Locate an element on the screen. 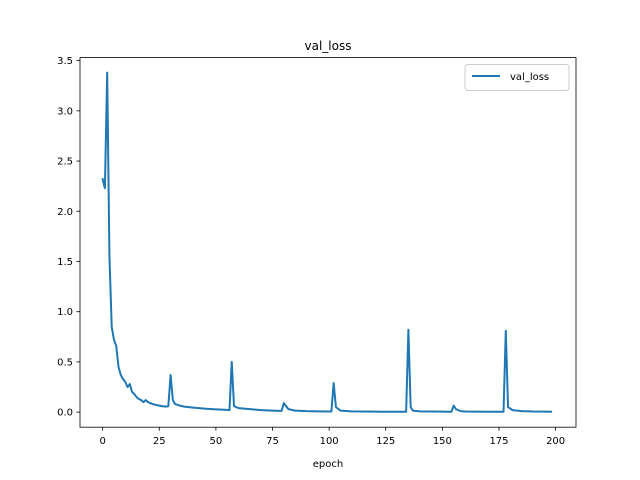  y-tick-label: 2.0 is located at coordinates (65, 212).